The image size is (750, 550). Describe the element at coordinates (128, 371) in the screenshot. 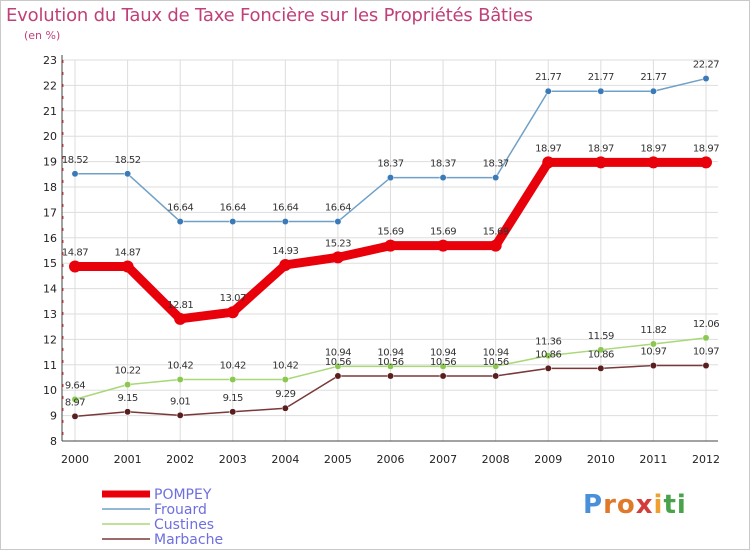

I see `data-label-custines: 10.22` at that location.